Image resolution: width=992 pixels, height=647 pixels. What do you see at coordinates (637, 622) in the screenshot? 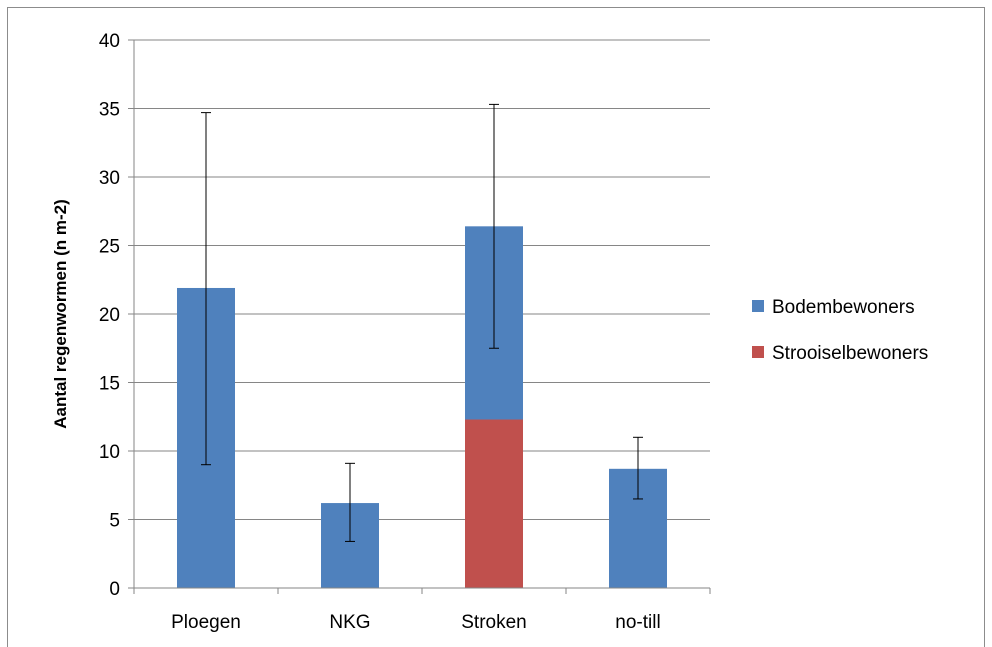
I see `x-tick-label-no-till: no-till` at bounding box center [637, 622].